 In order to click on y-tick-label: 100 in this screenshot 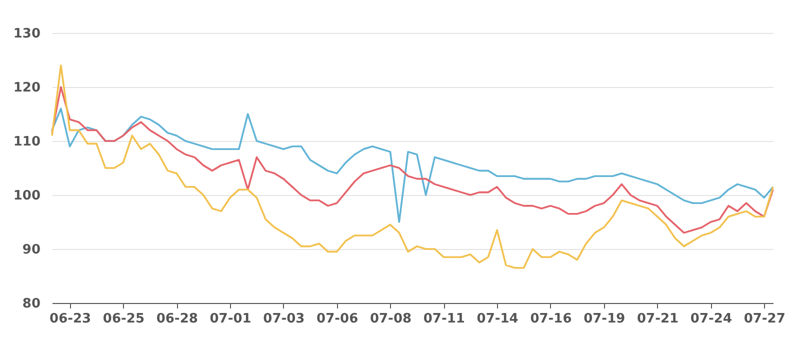, I will do `click(26, 196)`.